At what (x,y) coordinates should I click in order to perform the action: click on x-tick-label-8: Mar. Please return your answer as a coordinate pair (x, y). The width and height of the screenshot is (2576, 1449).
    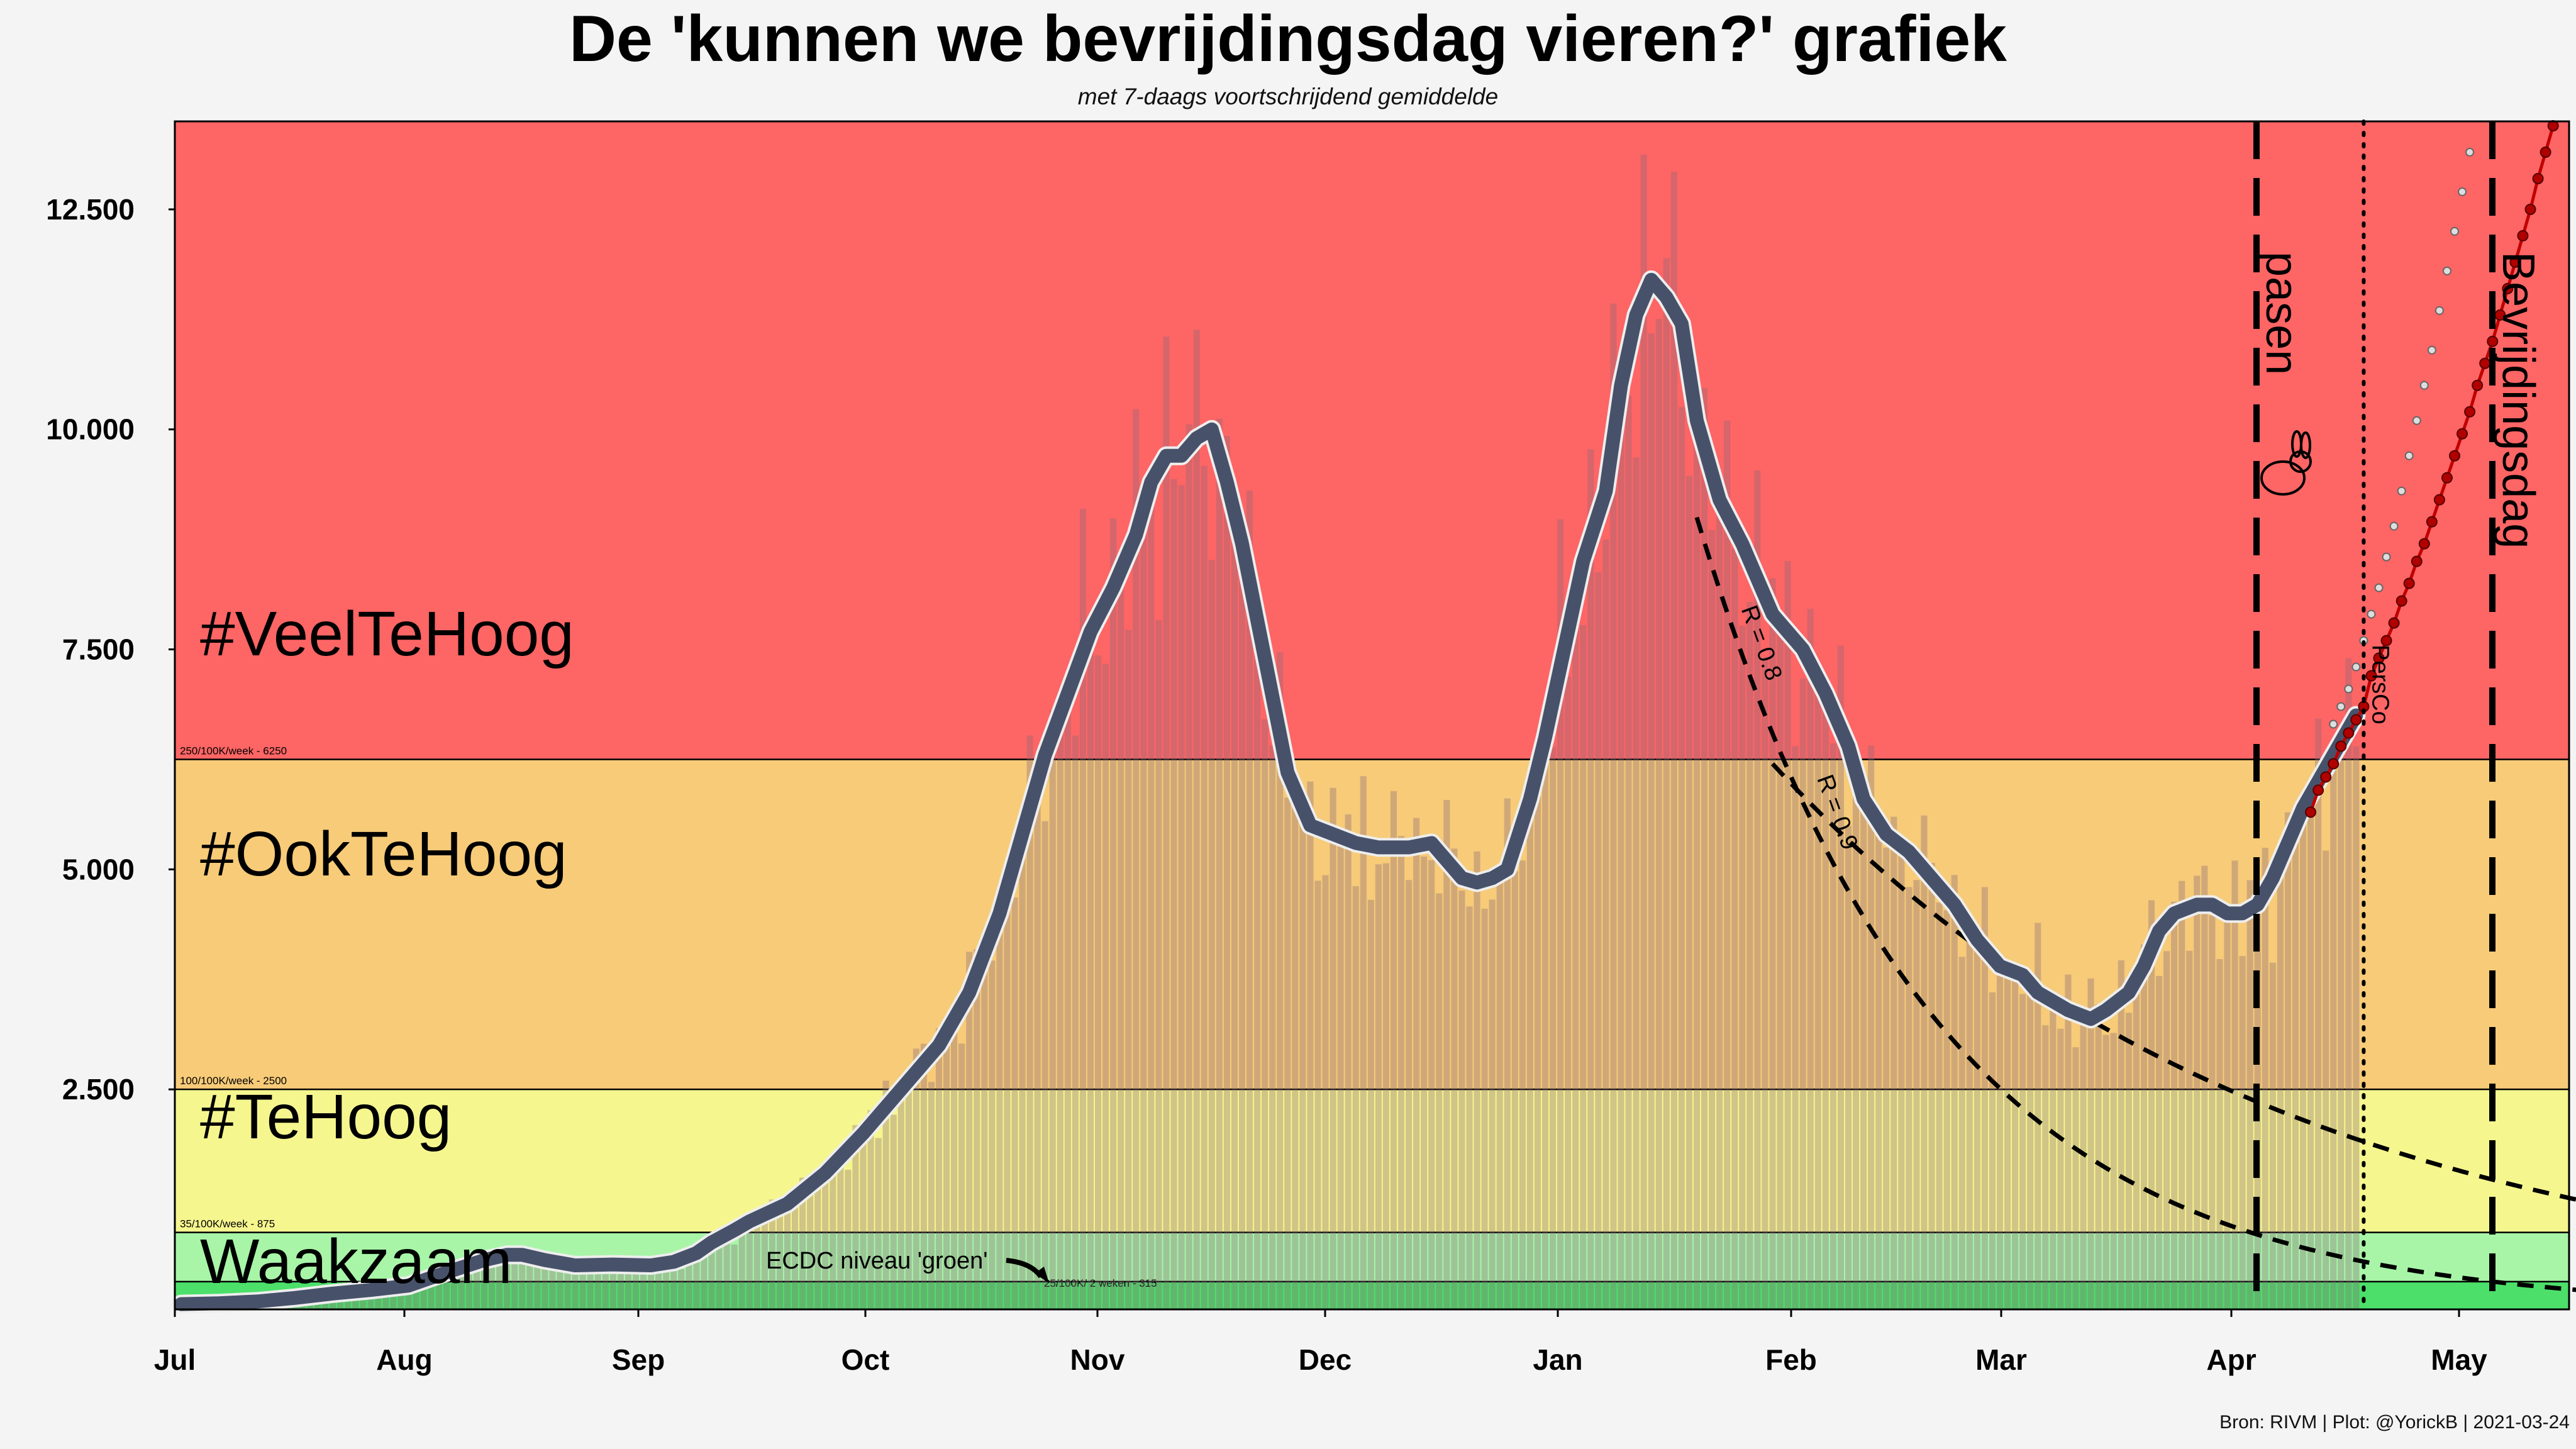
    Looking at the image, I should click on (2001, 1359).